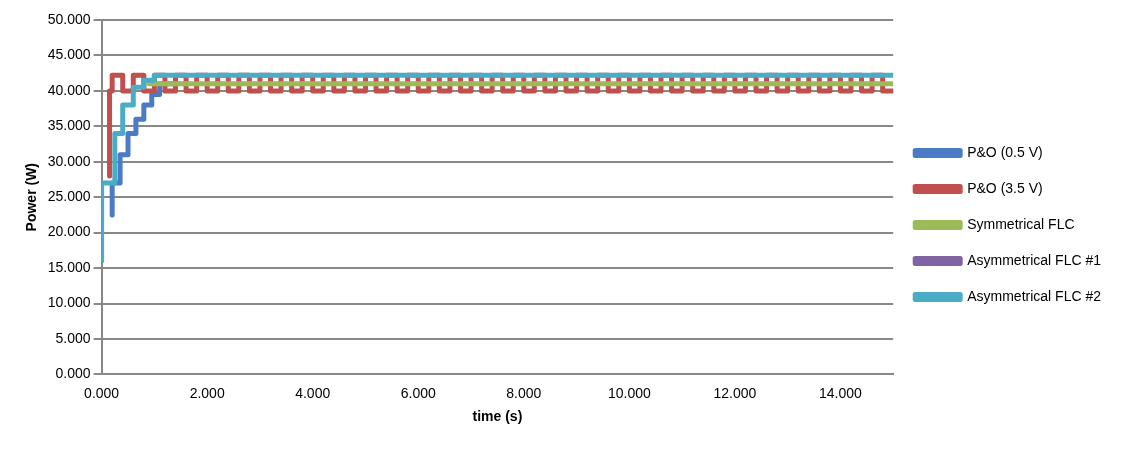 The height and width of the screenshot is (450, 1121). Describe the element at coordinates (69, 160) in the screenshot. I see `y-tick-label: 30.000` at that location.